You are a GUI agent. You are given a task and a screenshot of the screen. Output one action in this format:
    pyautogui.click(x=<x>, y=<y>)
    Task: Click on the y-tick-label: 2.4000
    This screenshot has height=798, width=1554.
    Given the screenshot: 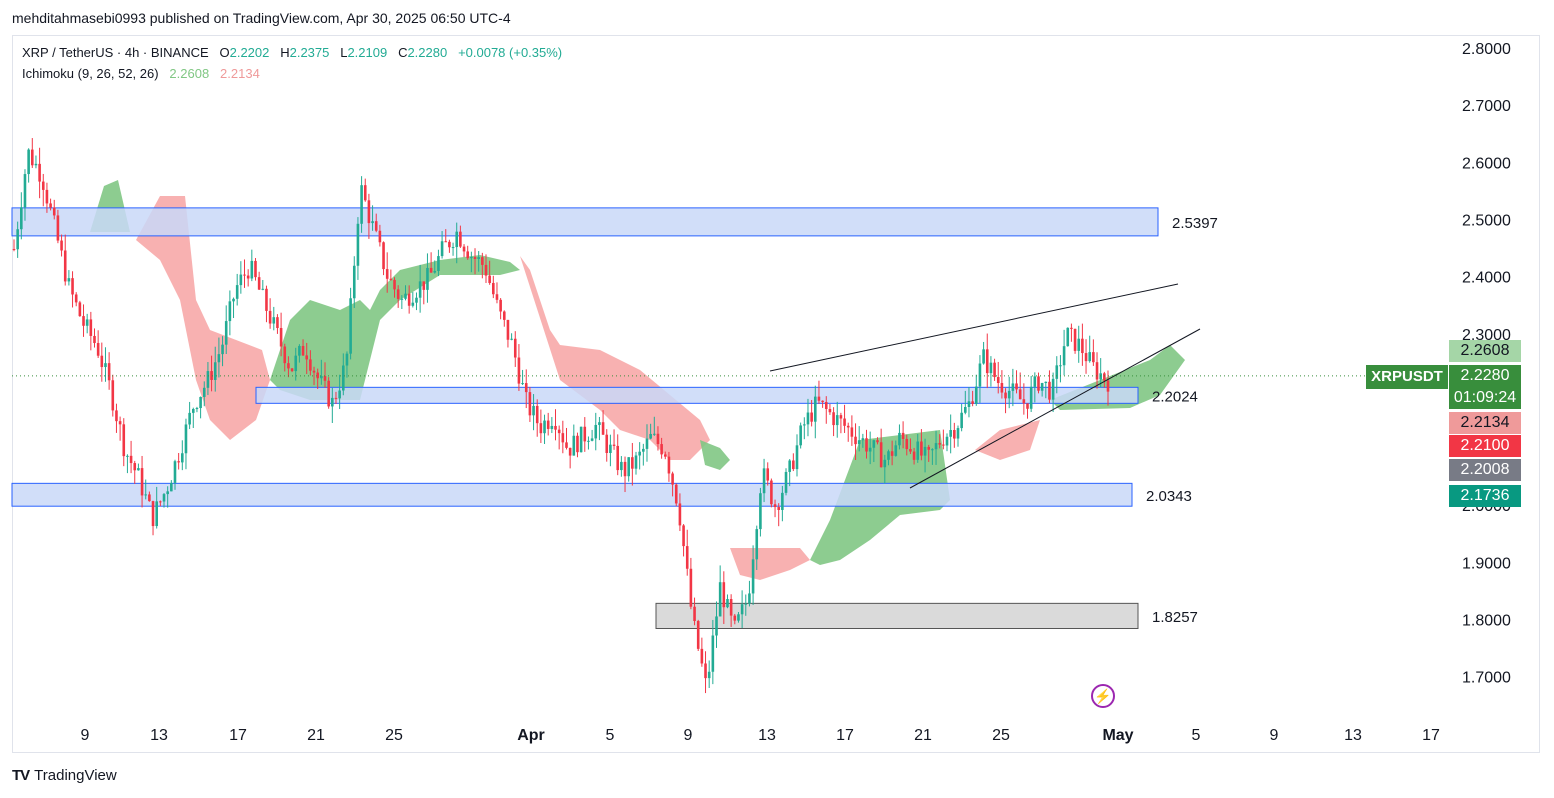 What is the action you would take?
    pyautogui.click(x=1486, y=278)
    